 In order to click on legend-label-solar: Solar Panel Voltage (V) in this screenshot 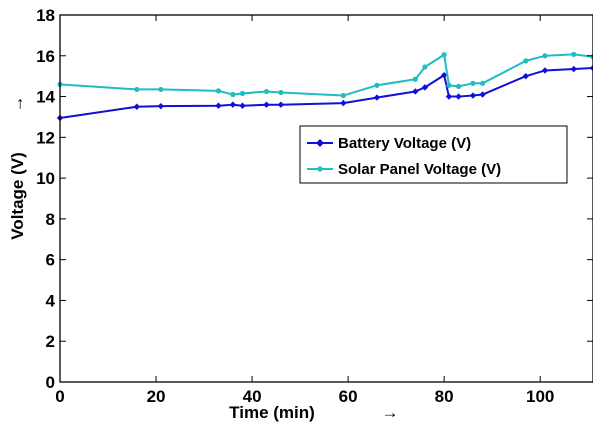, I will do `click(419, 169)`.